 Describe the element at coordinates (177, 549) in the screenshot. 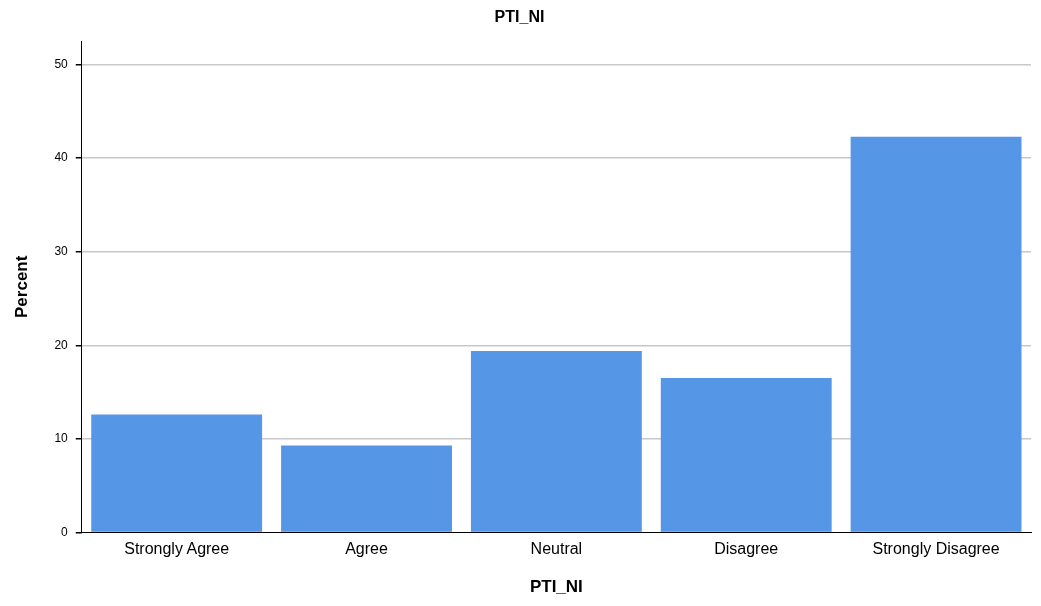

I see `x-tick-label: Strongly Agree` at that location.